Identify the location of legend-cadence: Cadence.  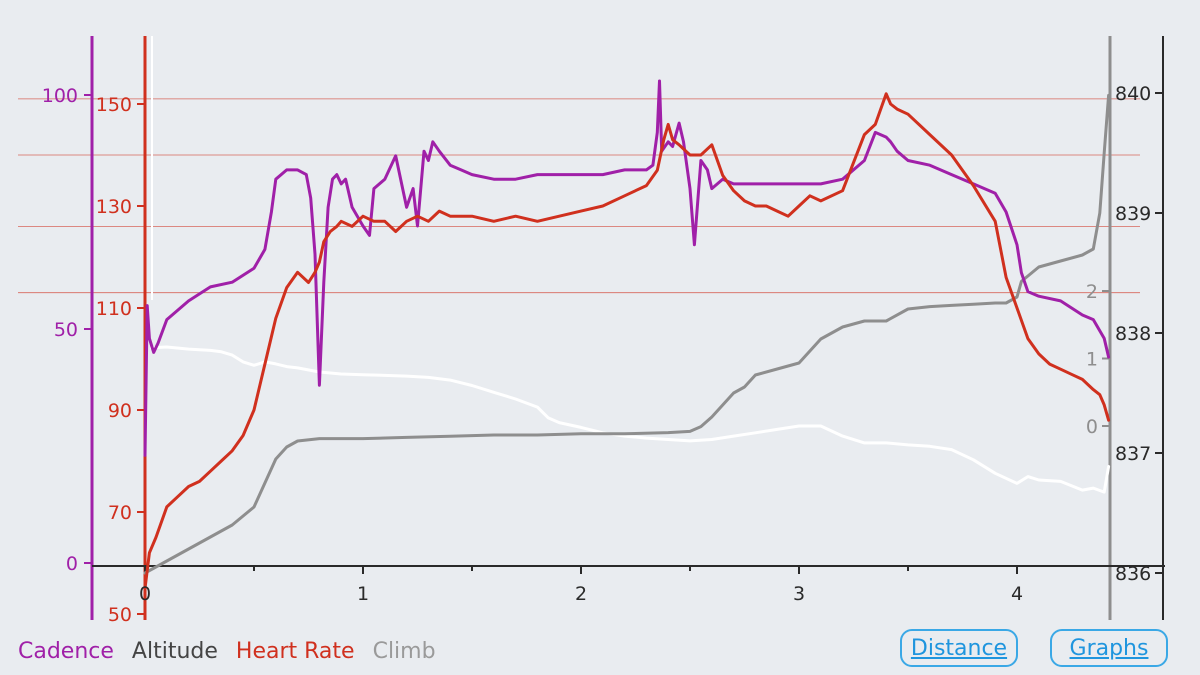
(66, 651).